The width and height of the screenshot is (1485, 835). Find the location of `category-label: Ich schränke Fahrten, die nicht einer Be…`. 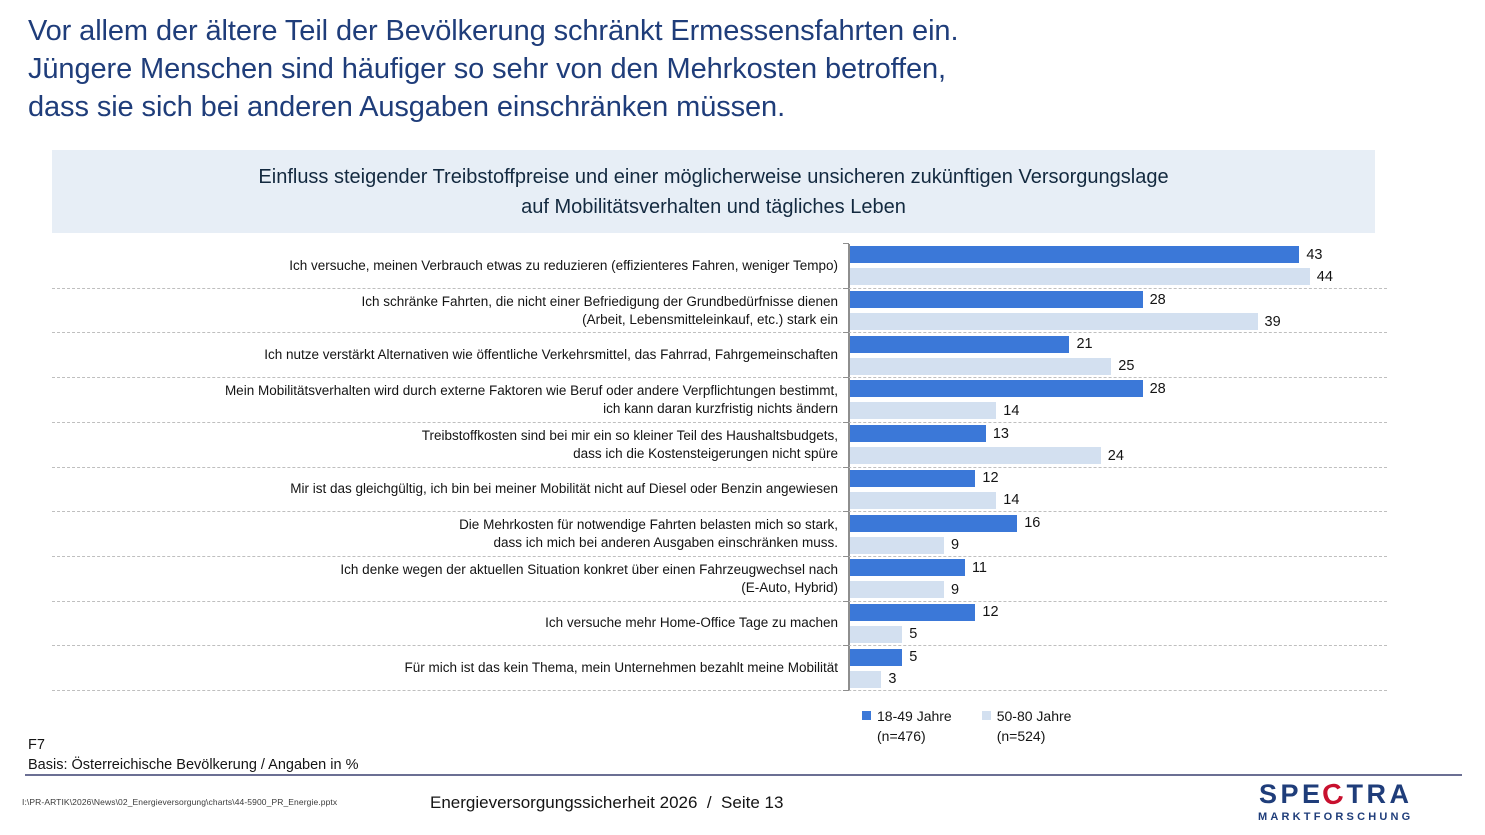

category-label: Ich schränke Fahrten, die nicht einer Be… is located at coordinates (599, 310).